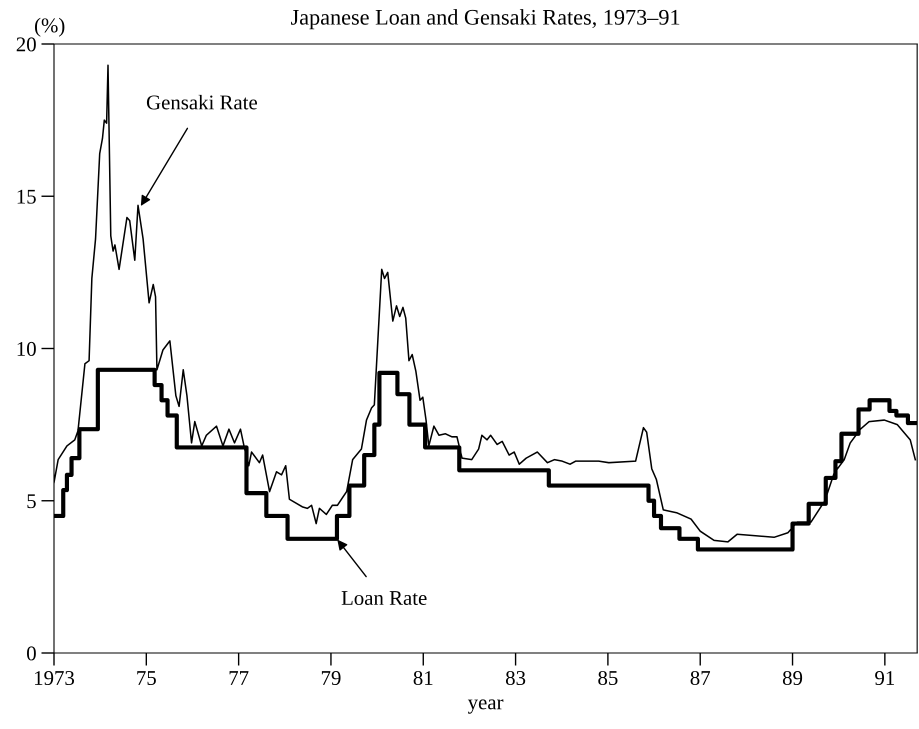 The image size is (919, 729). Describe the element at coordinates (516, 678) in the screenshot. I see `x-tick-label: 83` at that location.